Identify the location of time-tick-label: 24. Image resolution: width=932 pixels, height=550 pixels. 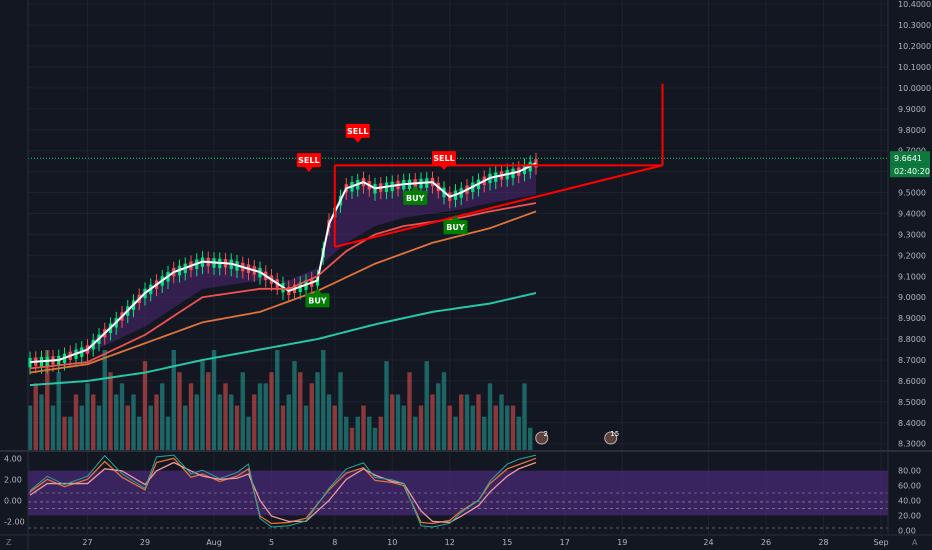
(708, 542).